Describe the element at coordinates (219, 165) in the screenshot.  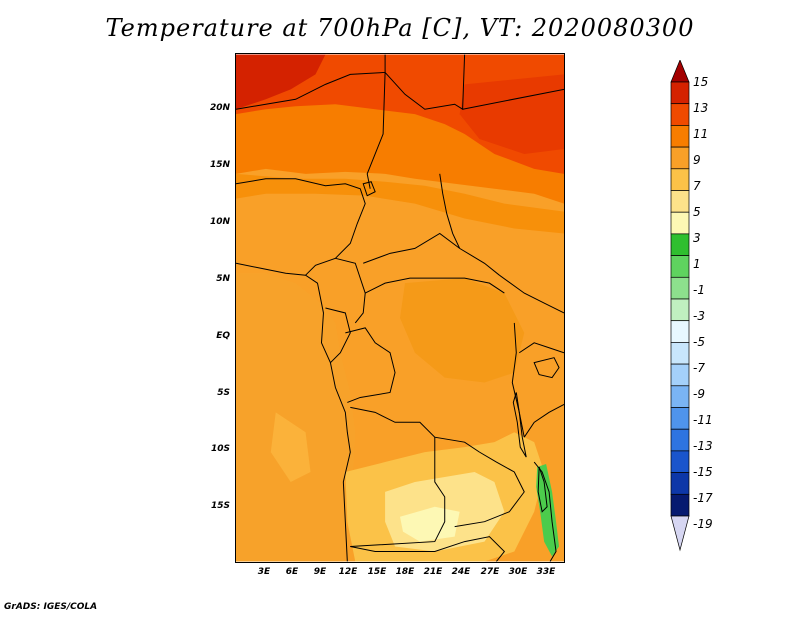
I see `lat-label: 15N` at that location.